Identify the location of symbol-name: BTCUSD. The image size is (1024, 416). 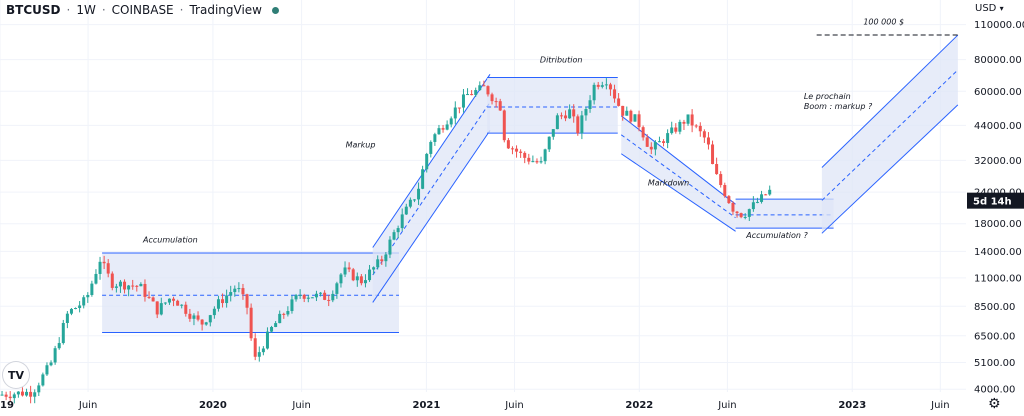
(33, 10).